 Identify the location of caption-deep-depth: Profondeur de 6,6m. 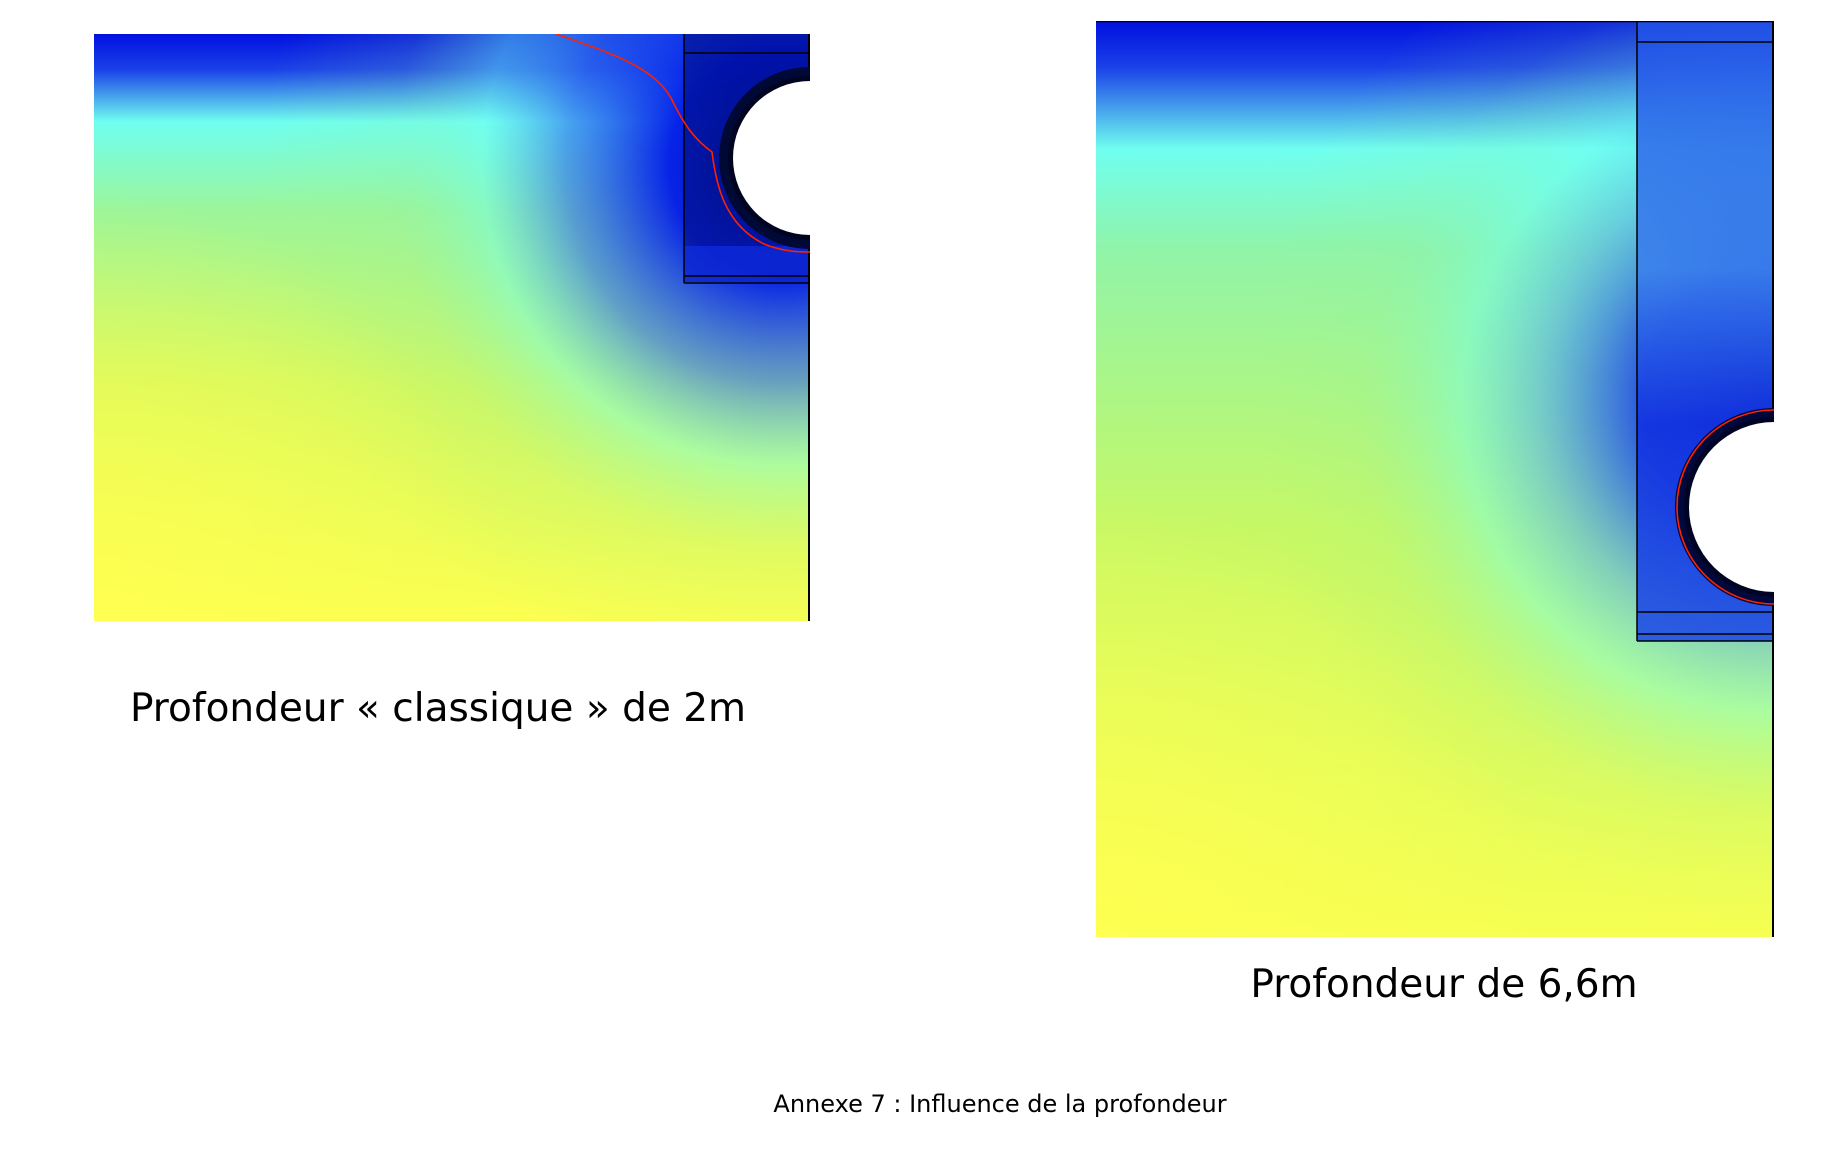
(1444, 984).